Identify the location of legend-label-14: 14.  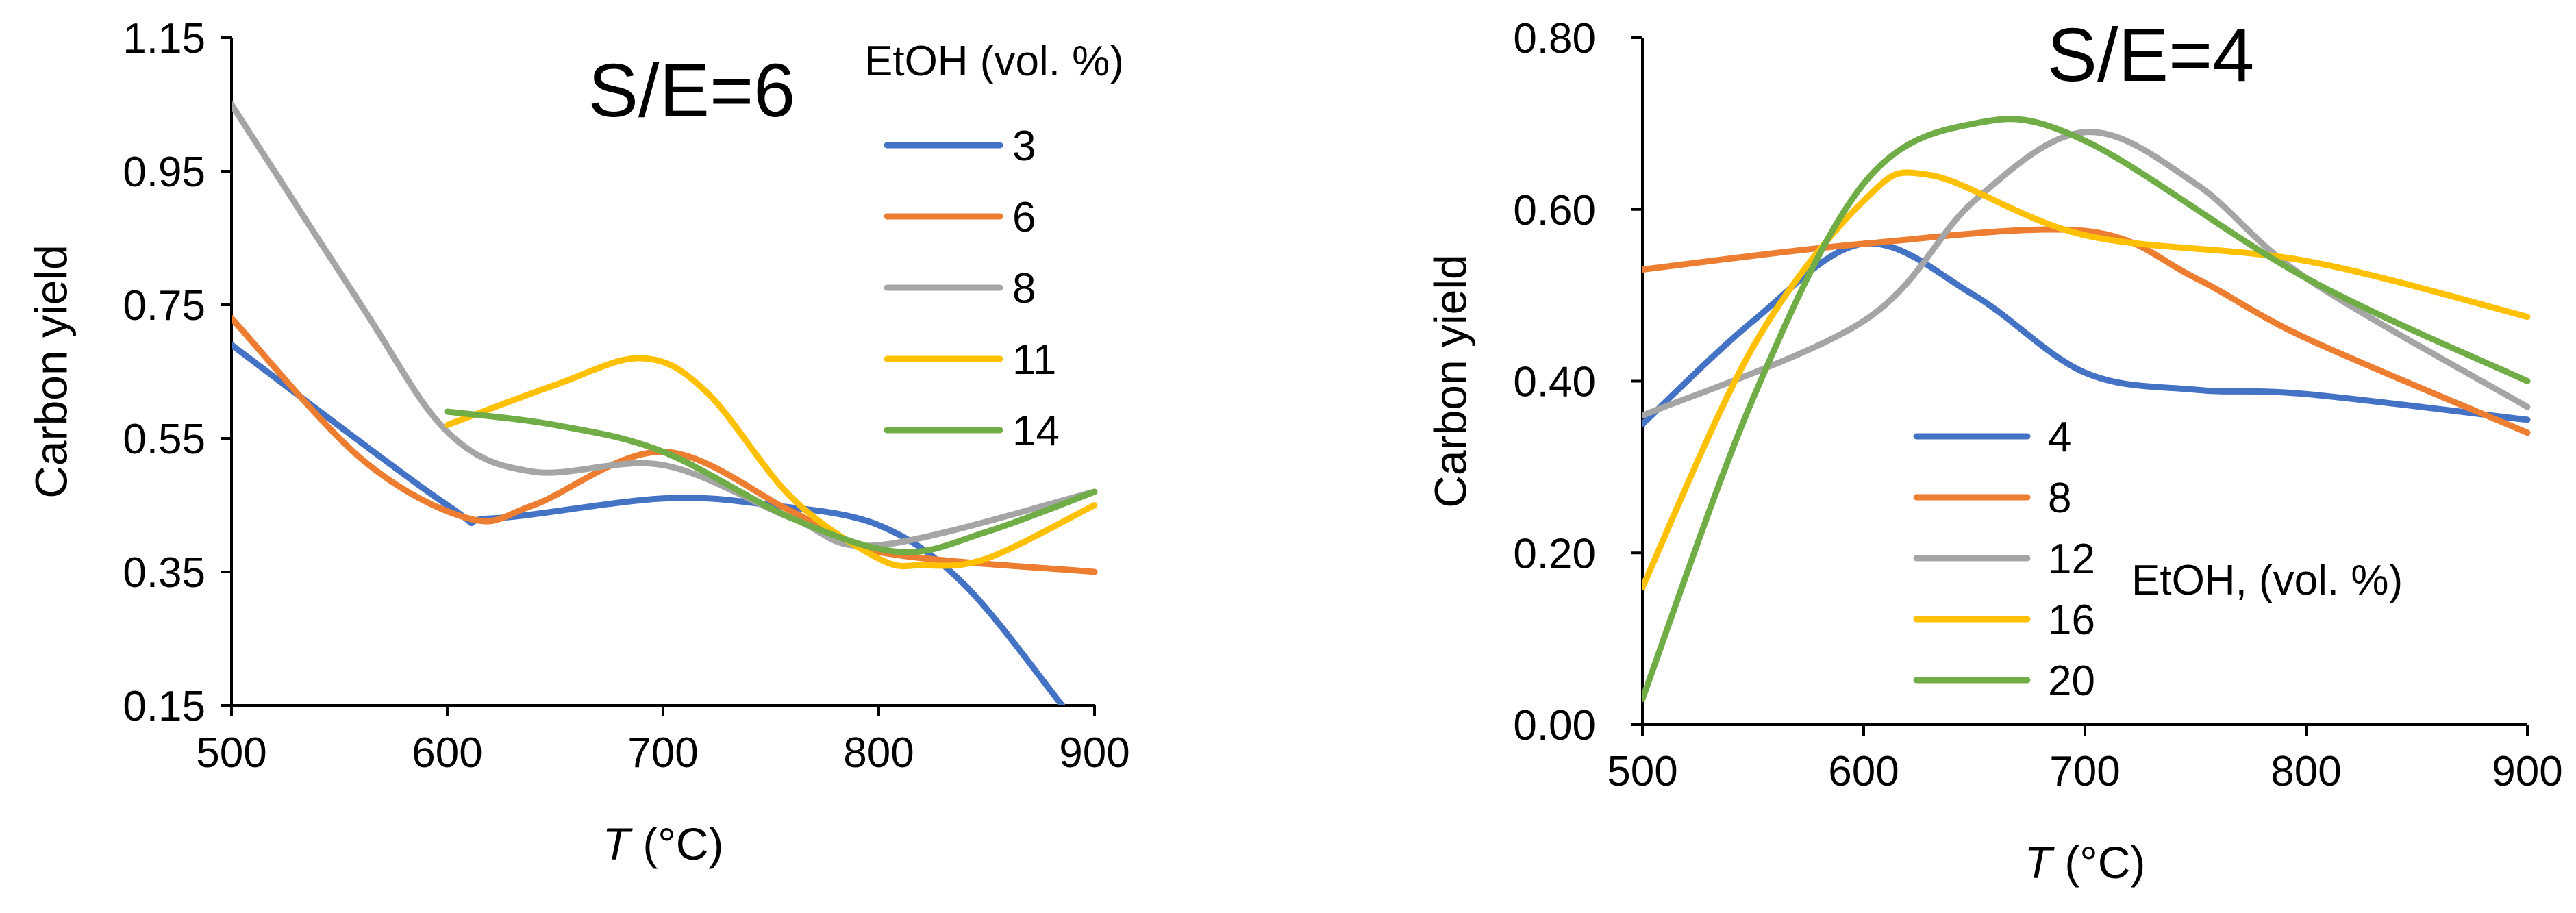
(1036, 431).